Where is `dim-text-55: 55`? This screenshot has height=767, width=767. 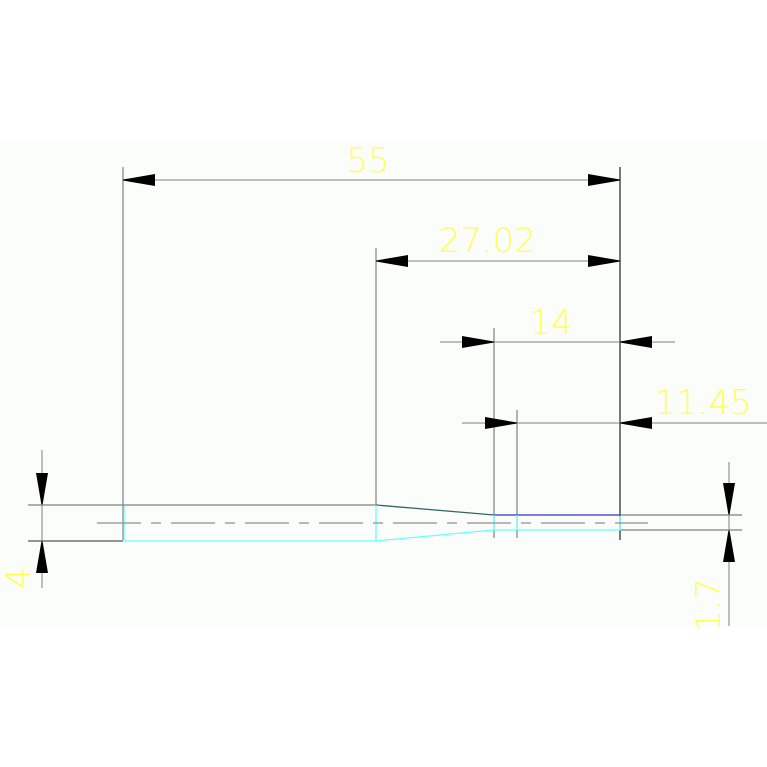
dim-text-55: 55 is located at coordinates (367, 161).